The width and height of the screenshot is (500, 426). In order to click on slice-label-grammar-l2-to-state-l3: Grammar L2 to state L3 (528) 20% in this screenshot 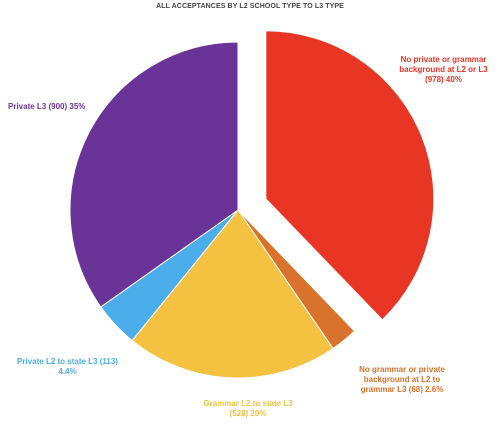, I will do `click(248, 408)`.